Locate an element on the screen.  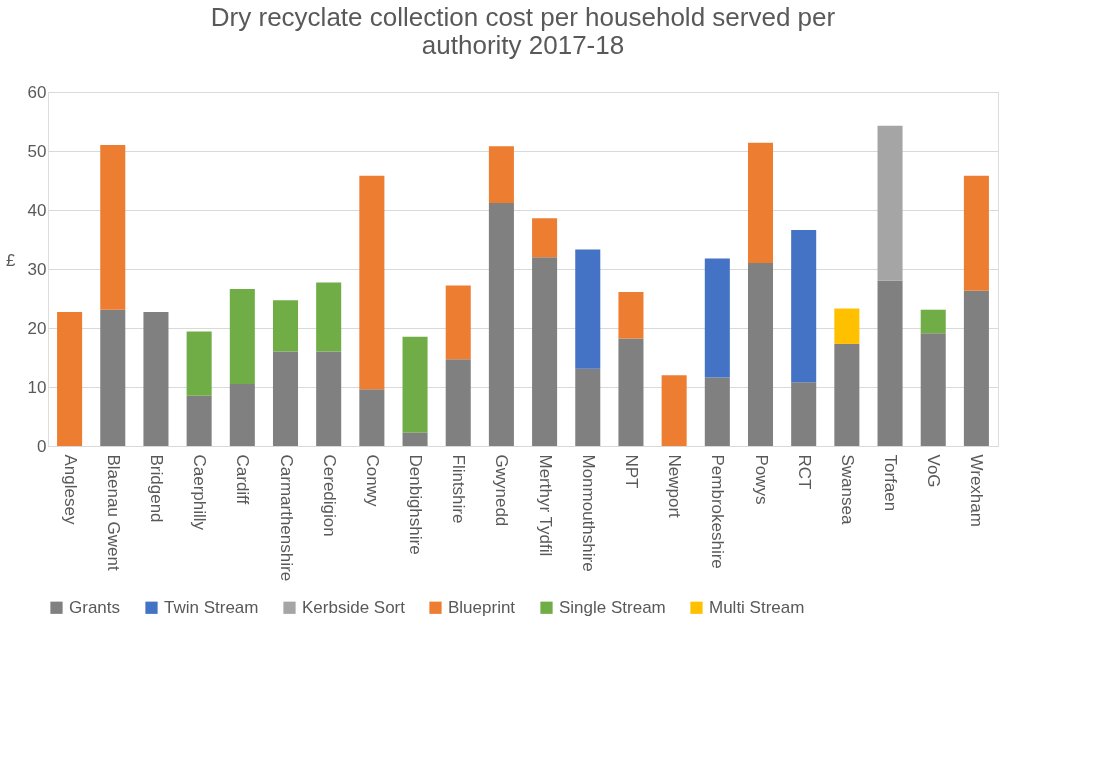
x-tick-label: Powys is located at coordinates (761, 479).